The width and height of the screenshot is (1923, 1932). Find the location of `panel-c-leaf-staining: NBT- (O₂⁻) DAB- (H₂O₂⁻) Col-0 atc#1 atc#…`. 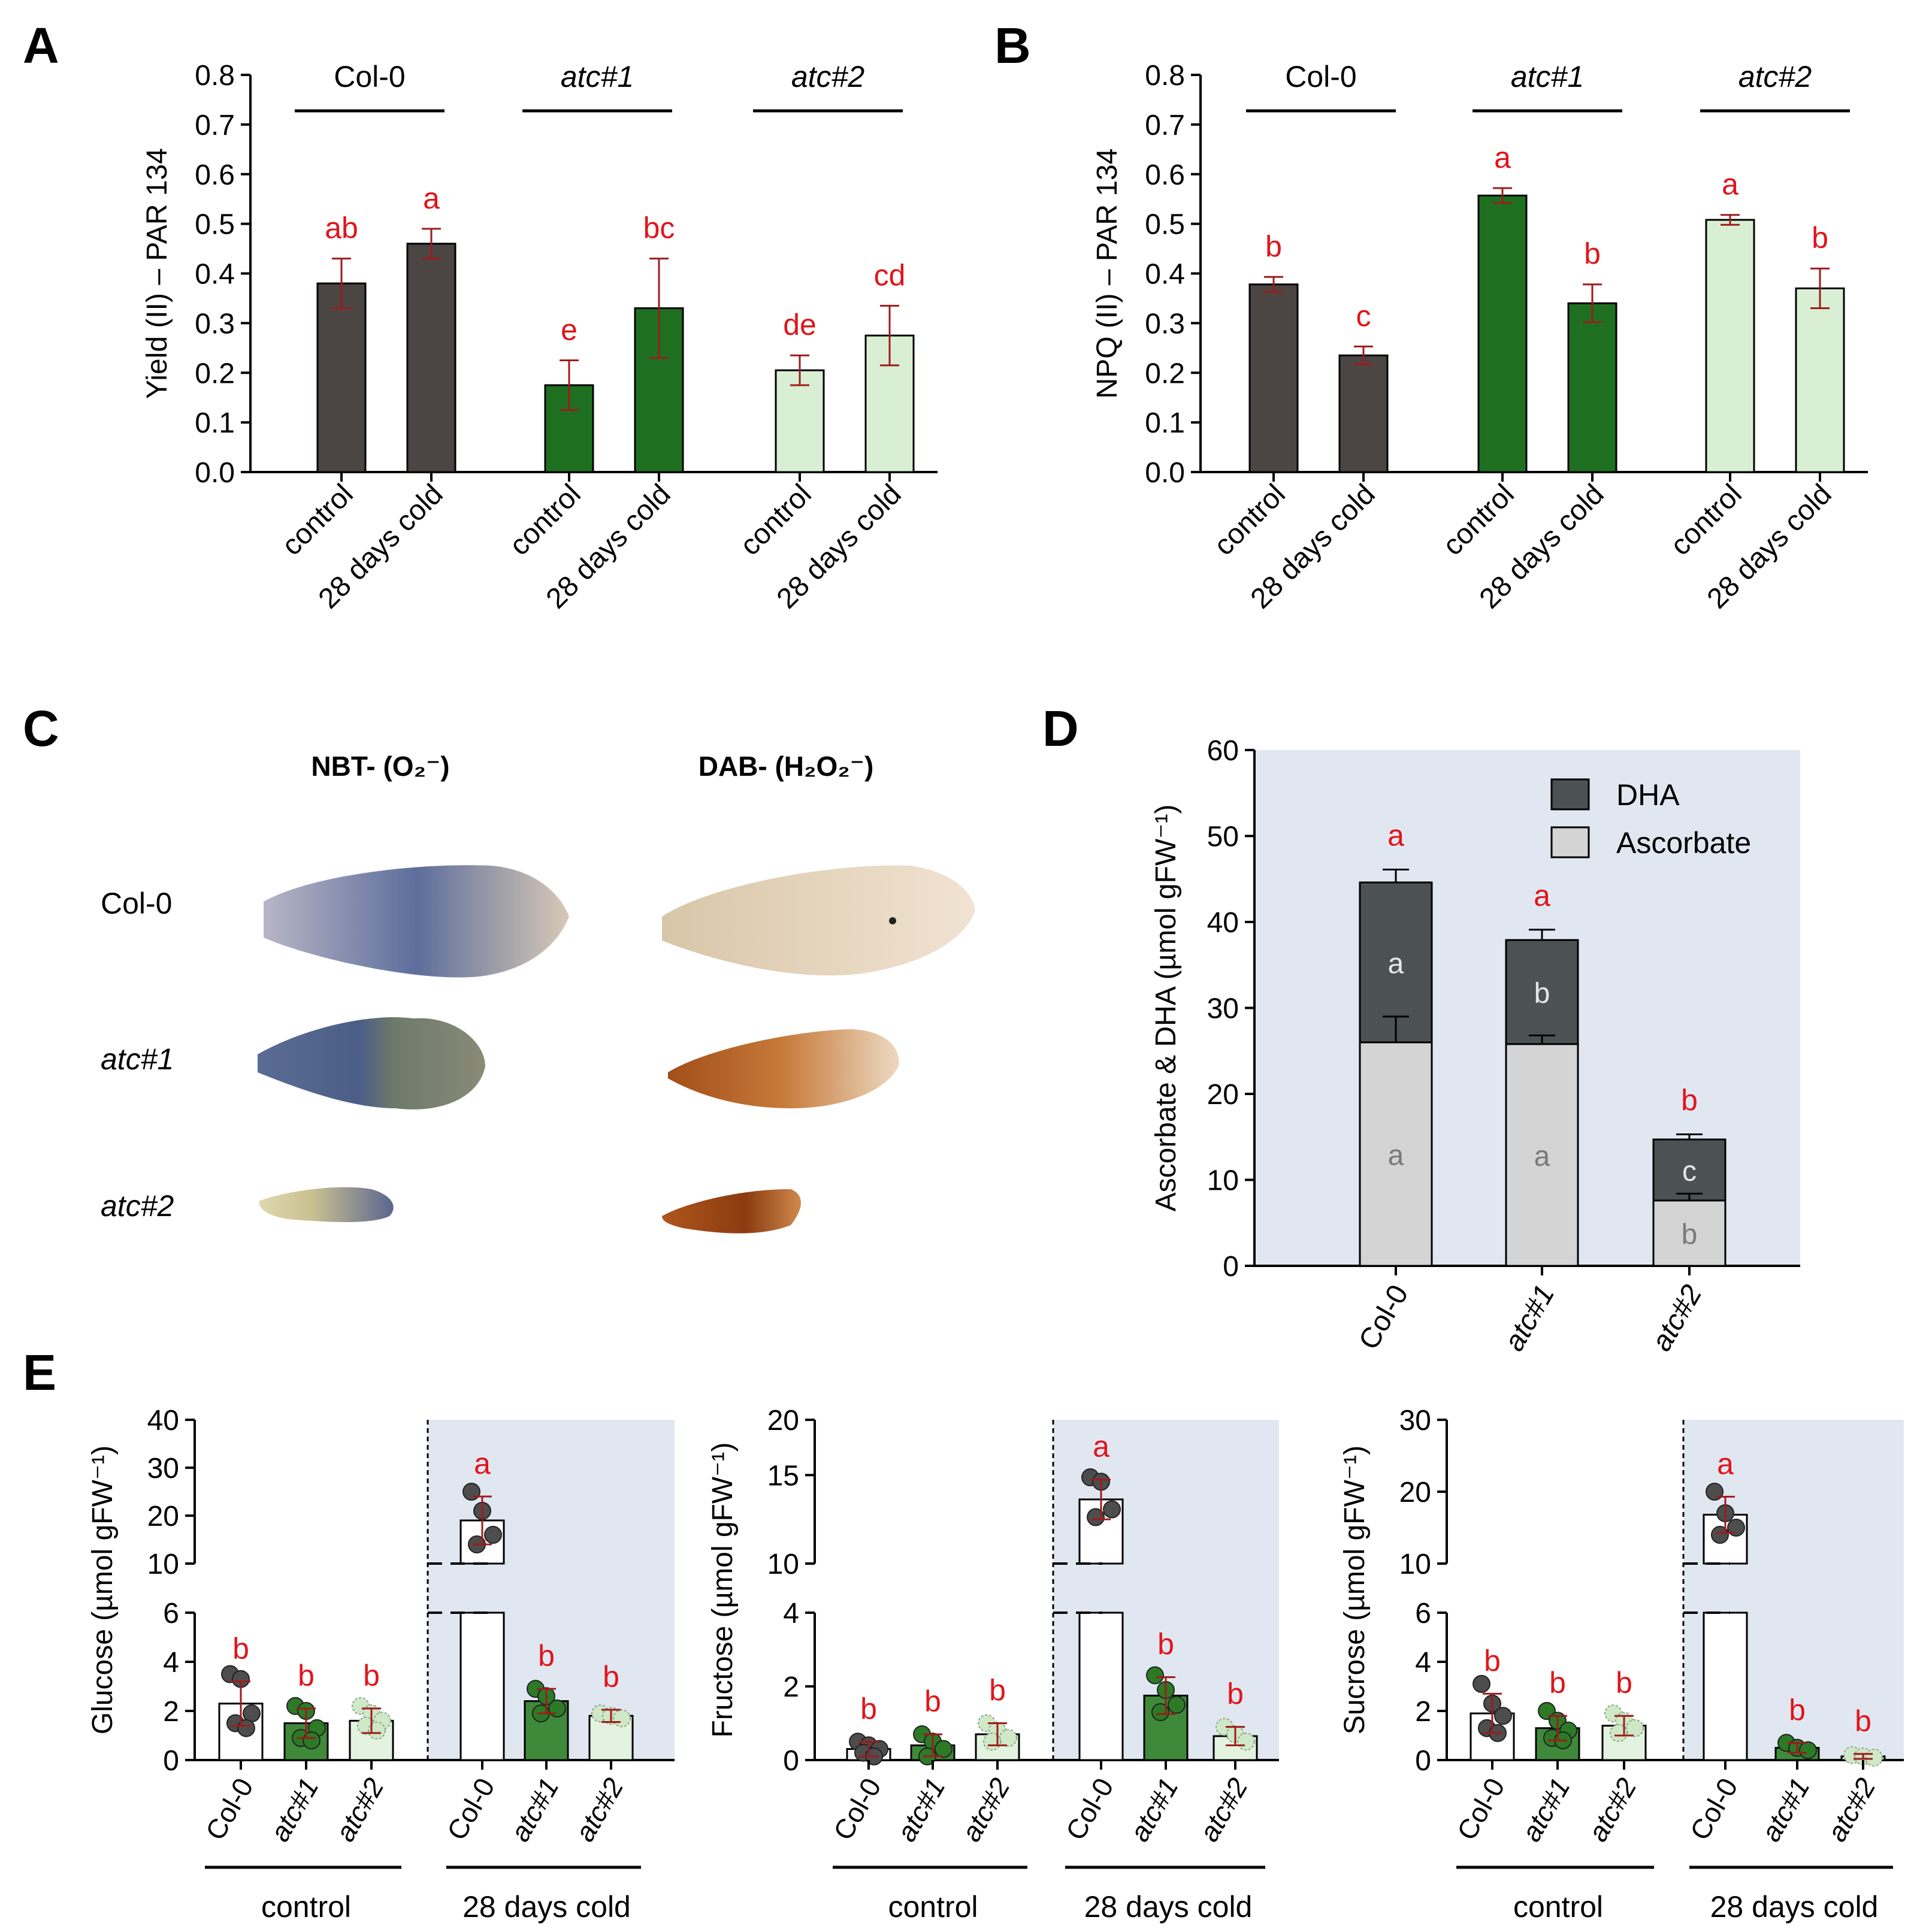

panel-c-leaf-staining: NBT- (O₂⁻) DAB- (H₂O₂⁻) Col-0 atc#1 atc#… is located at coordinates (538, 992).